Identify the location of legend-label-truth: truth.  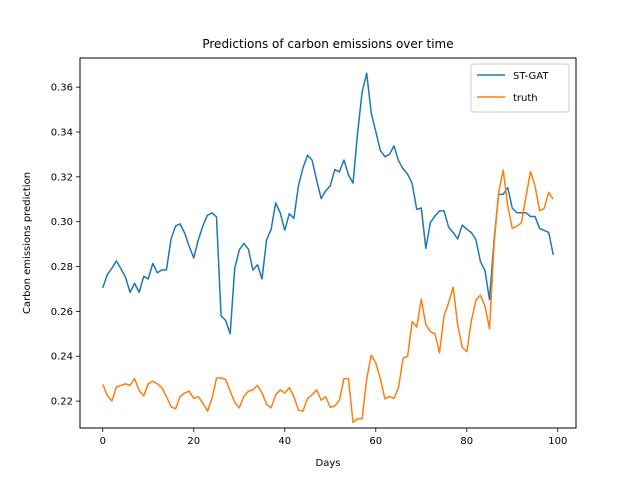
(525, 98).